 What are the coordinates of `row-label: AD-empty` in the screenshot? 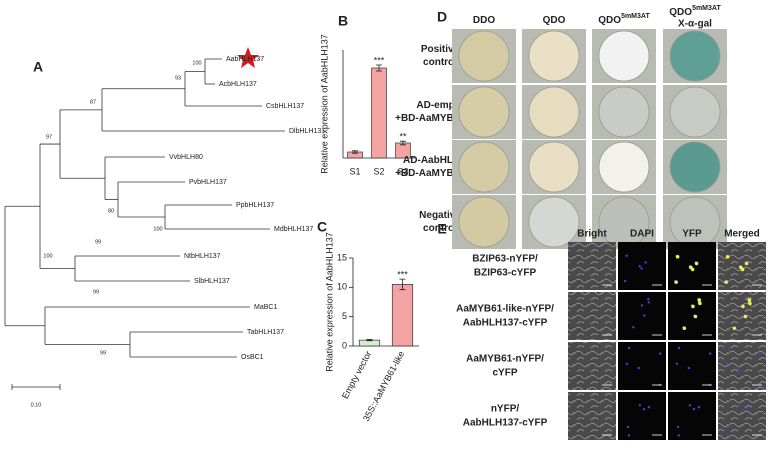 It's located at (440, 105).